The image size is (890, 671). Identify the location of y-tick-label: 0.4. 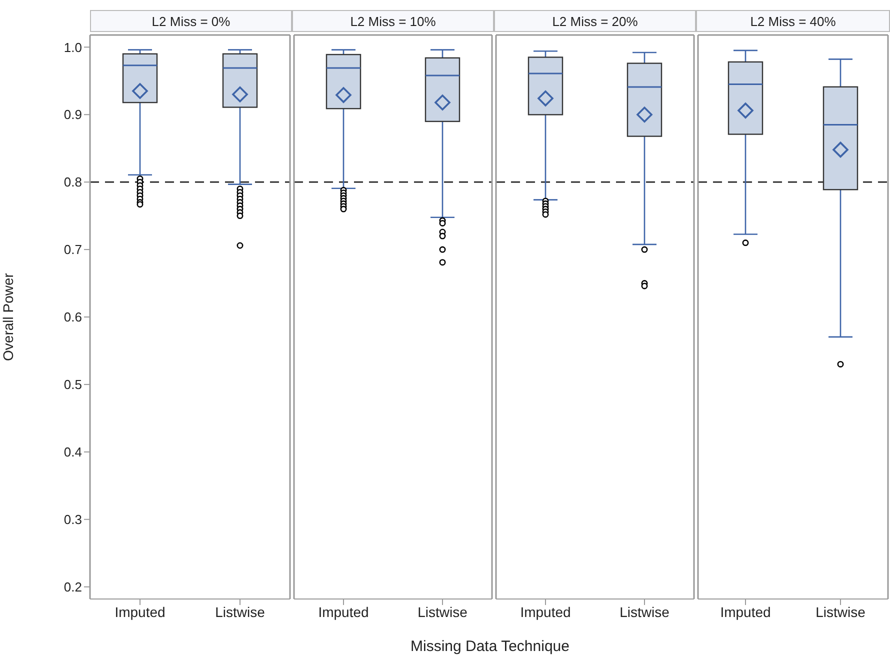
(73, 452).